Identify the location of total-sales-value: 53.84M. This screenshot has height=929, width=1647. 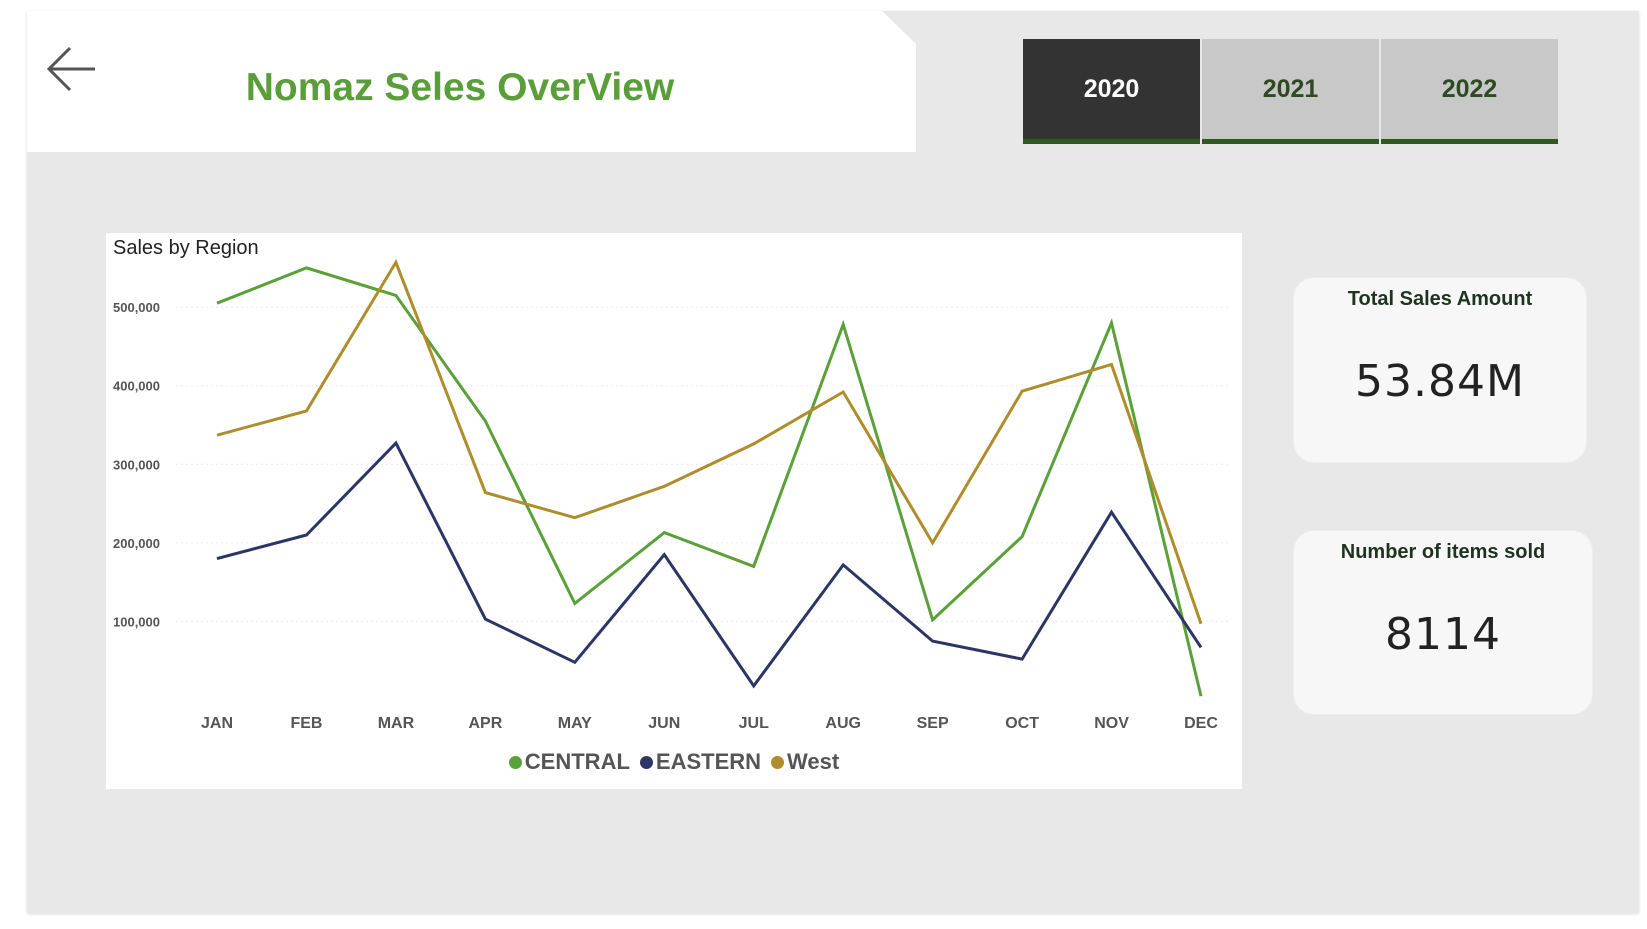
(1440, 381).